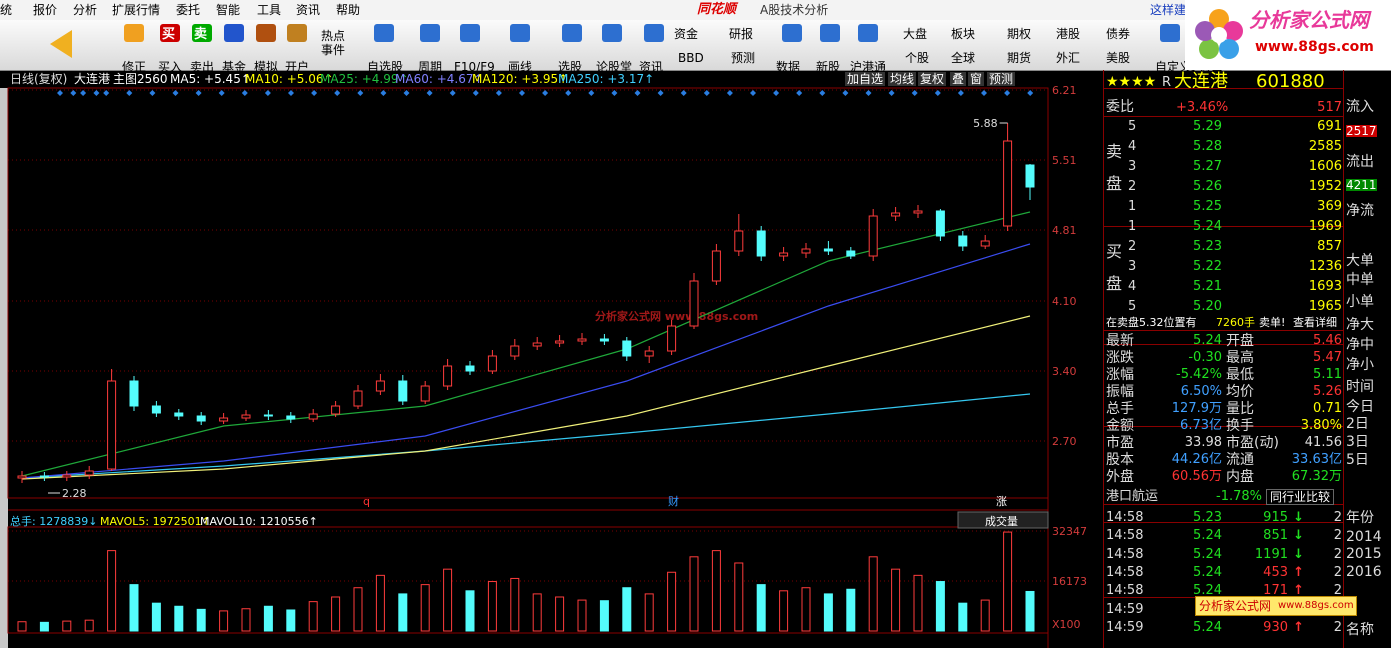 The image size is (1391, 648). What do you see at coordinates (1196, 476) in the screenshot?
I see `stat-value: 60.56万` at bounding box center [1196, 476].